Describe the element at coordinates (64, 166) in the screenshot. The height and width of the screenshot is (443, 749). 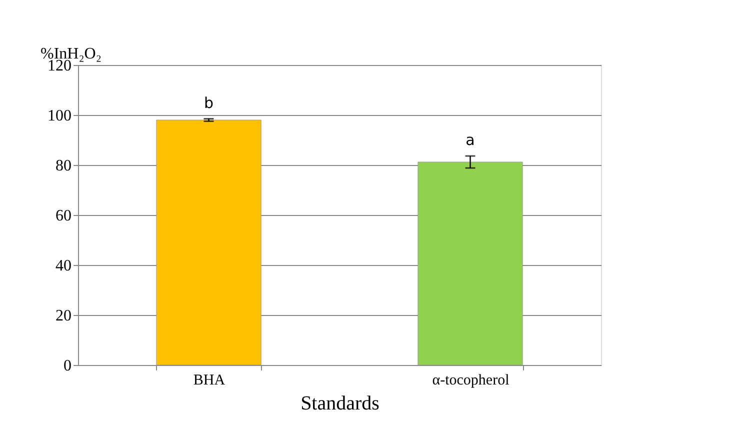
I see `y-tick-label: 80` at that location.